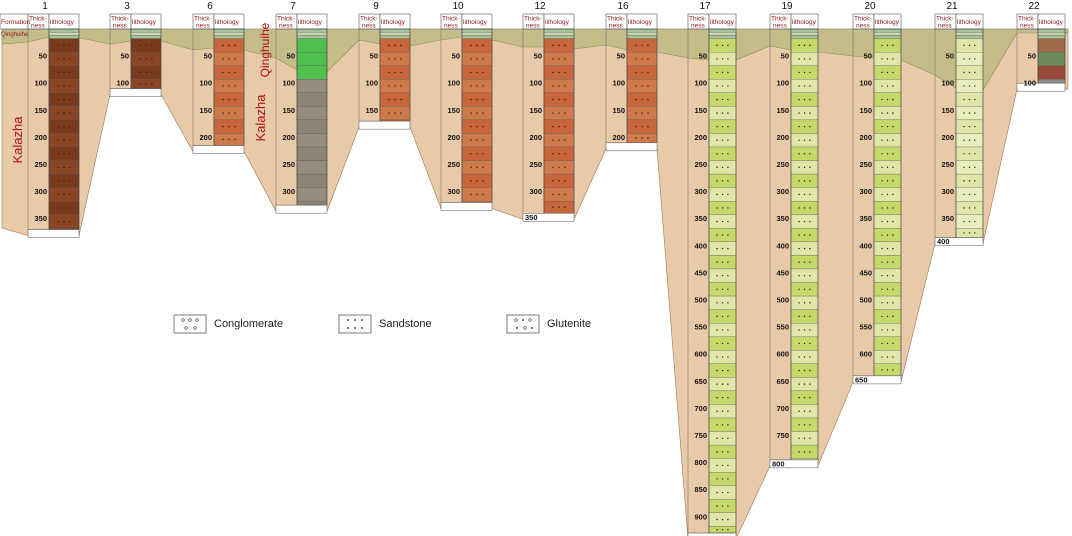 This screenshot has width=1072, height=536. What do you see at coordinates (288, 164) in the screenshot?
I see `depth-label: 250` at bounding box center [288, 164].